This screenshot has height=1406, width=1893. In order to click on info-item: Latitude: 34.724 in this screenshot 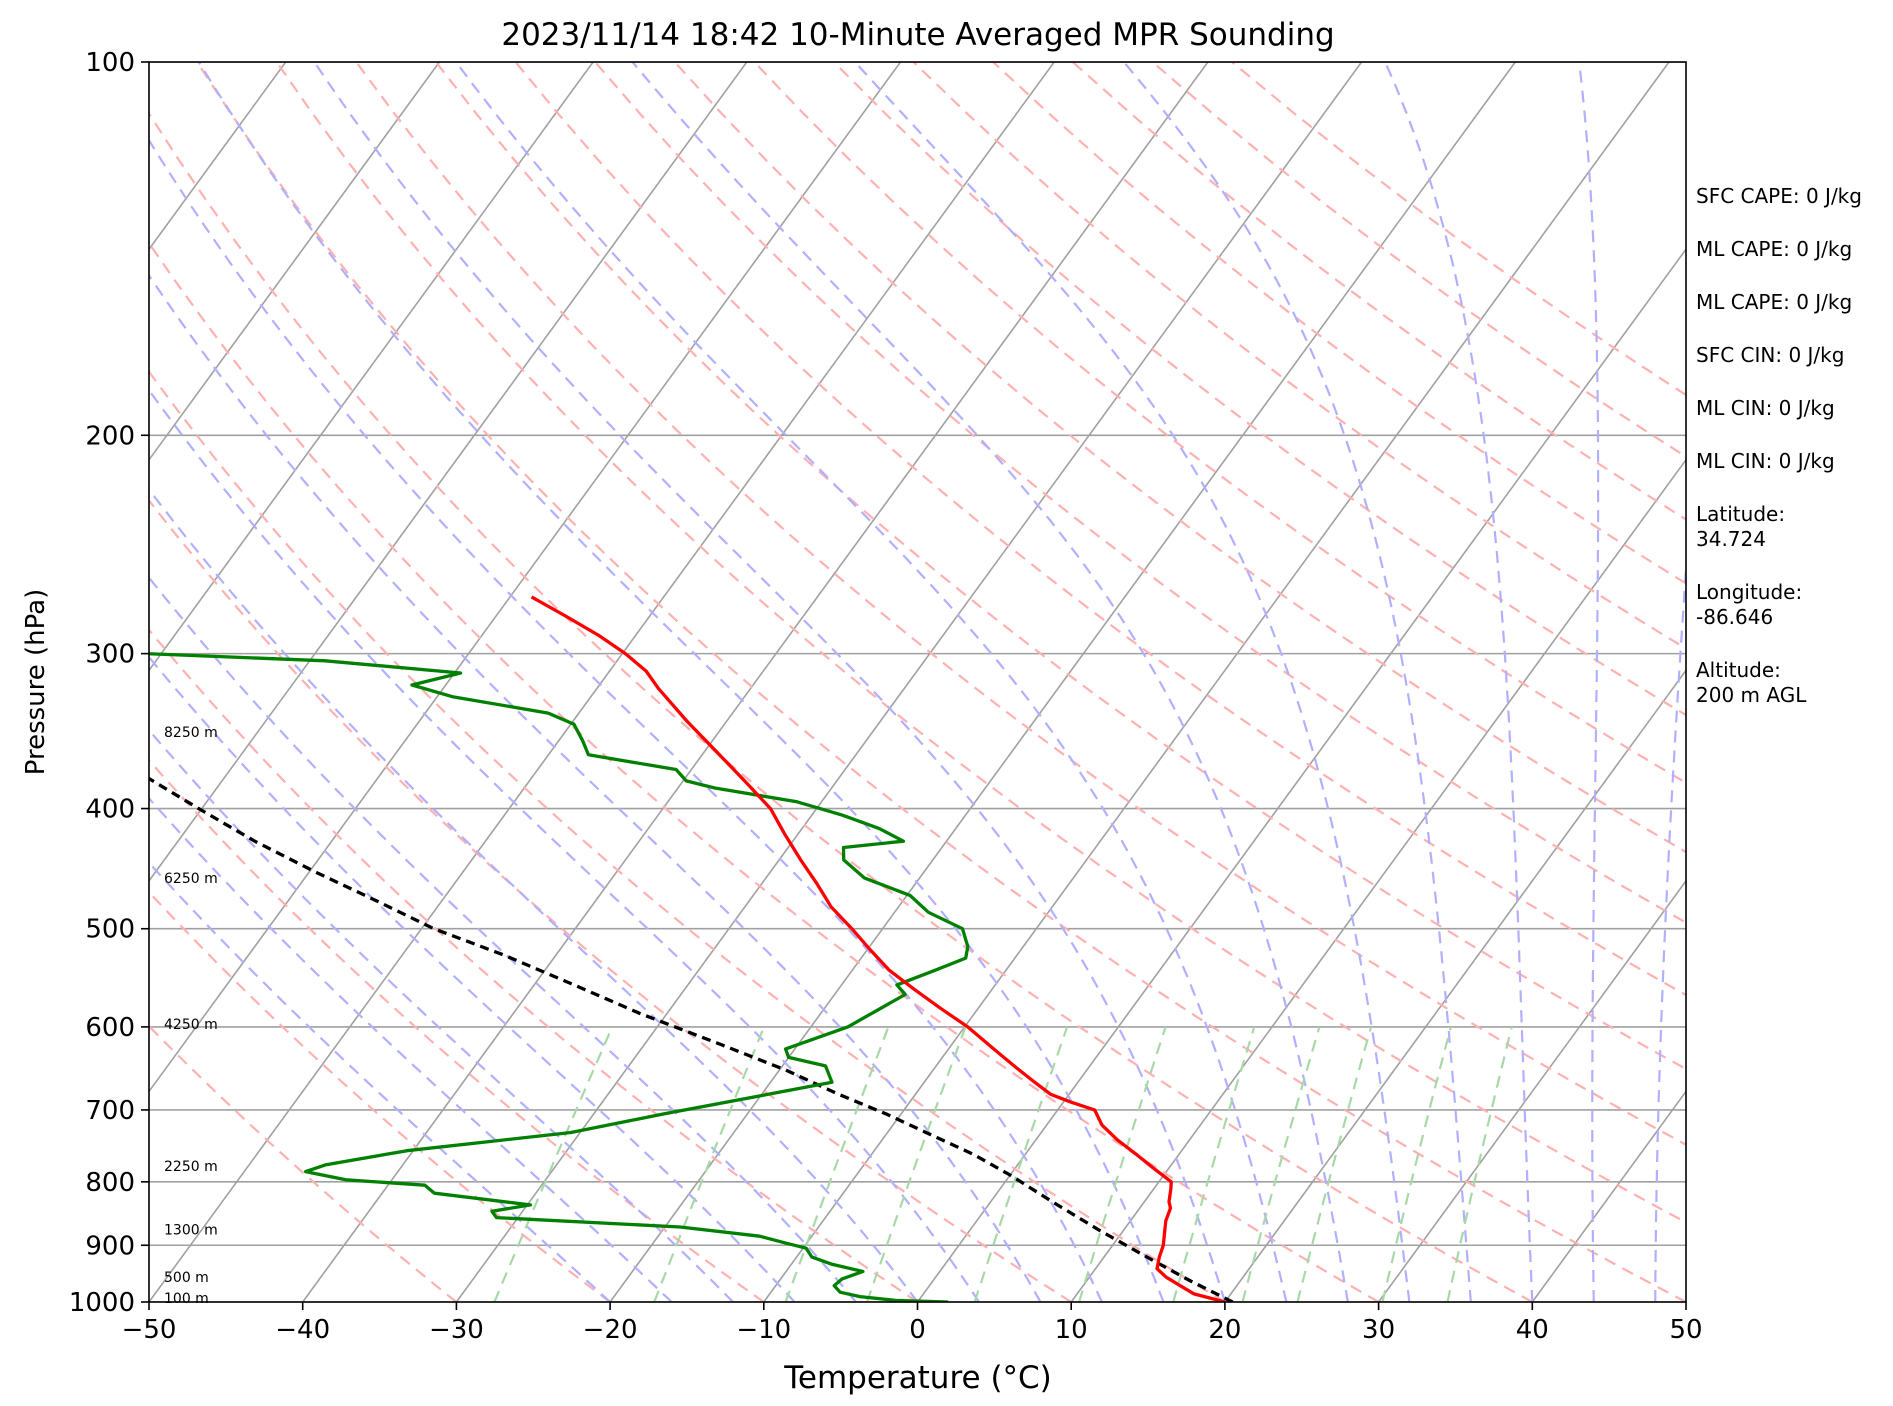, I will do `click(1741, 526)`.